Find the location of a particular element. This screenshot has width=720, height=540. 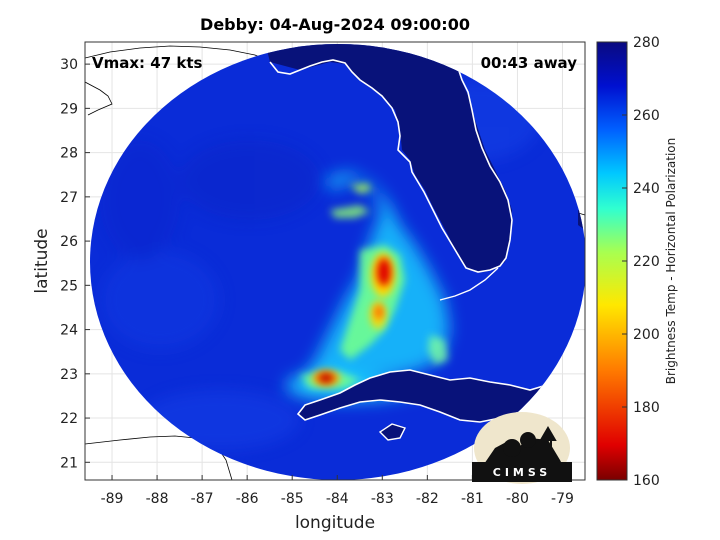

y-tick-label: 24 is located at coordinates (69, 331).